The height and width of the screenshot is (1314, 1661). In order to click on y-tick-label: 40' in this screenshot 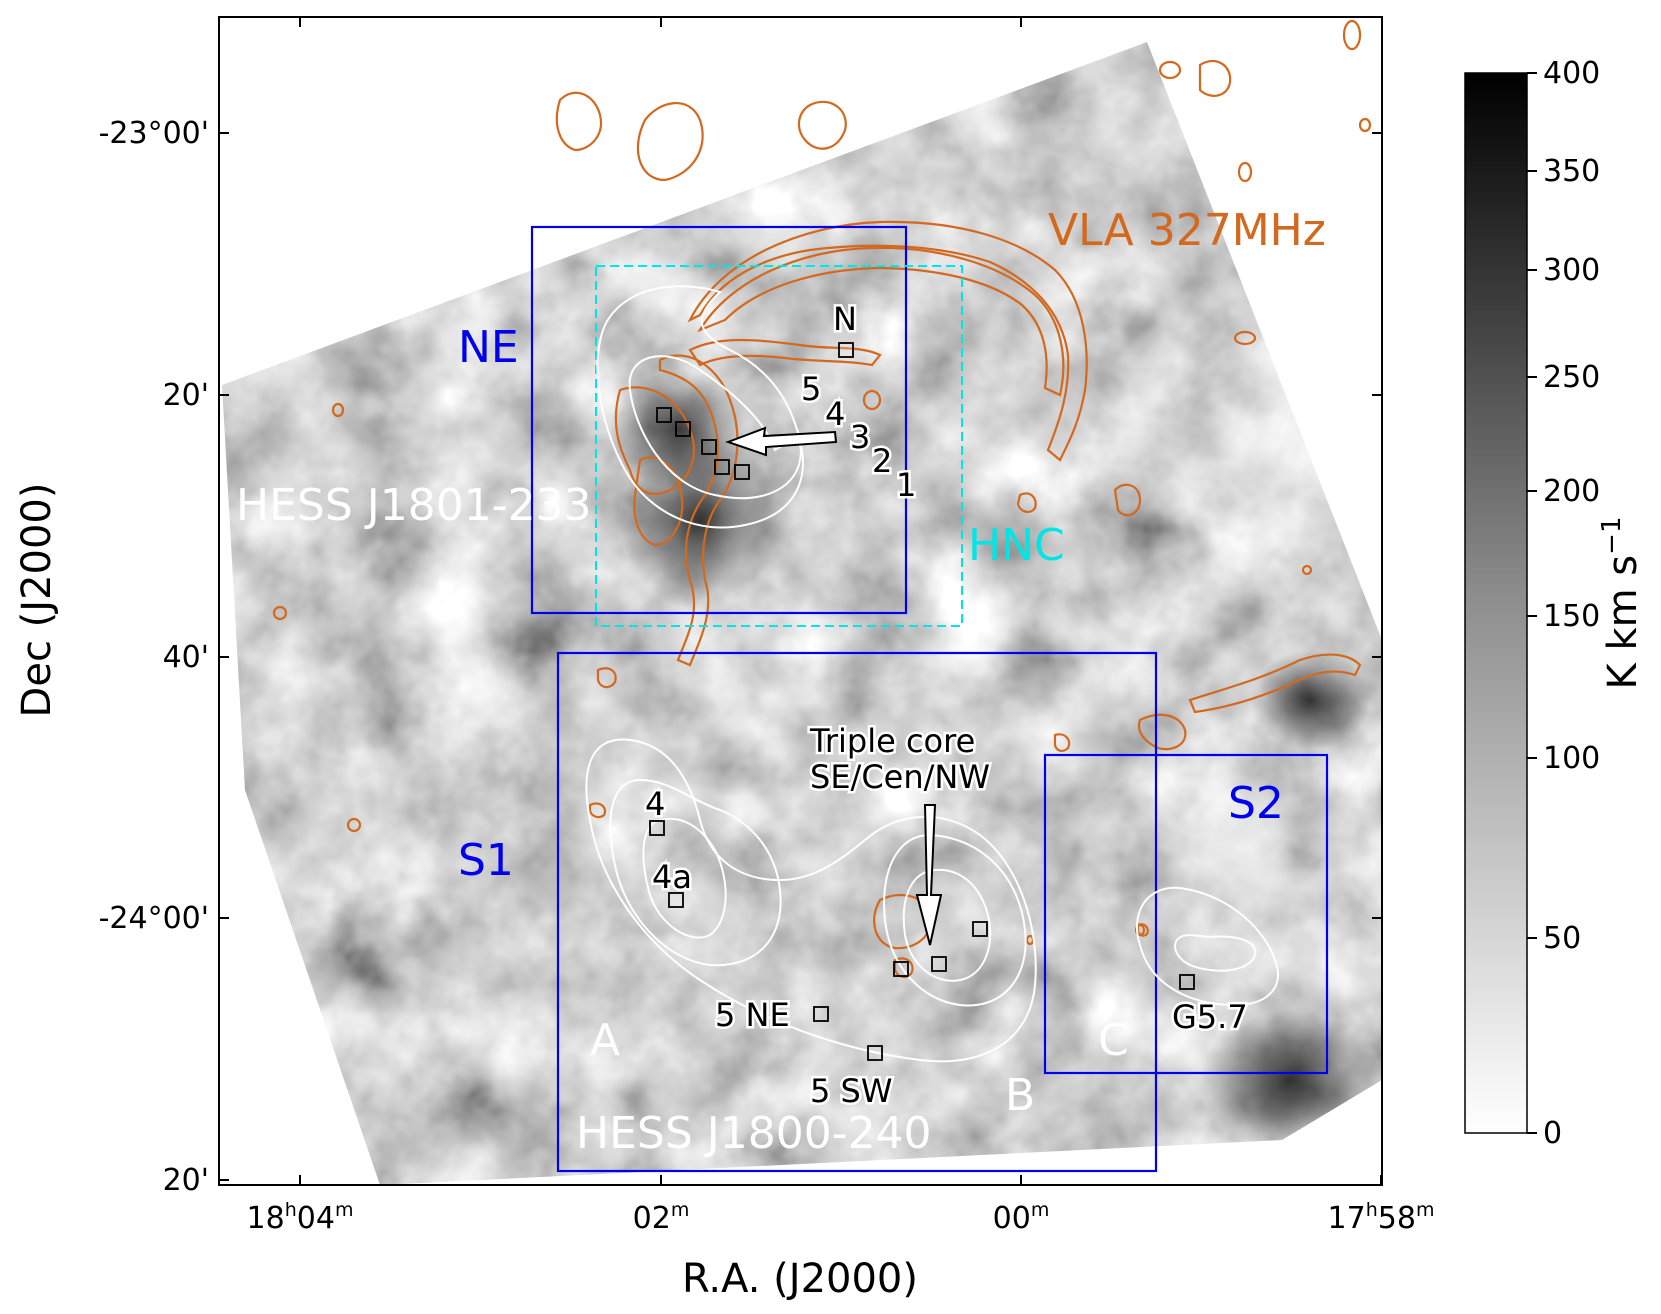, I will do `click(186, 657)`.